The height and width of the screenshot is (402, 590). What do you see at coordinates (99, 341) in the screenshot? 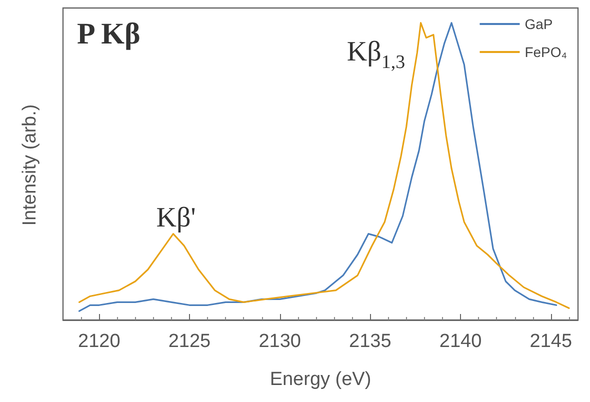
I see `x-tick-label: 2120` at bounding box center [99, 341].